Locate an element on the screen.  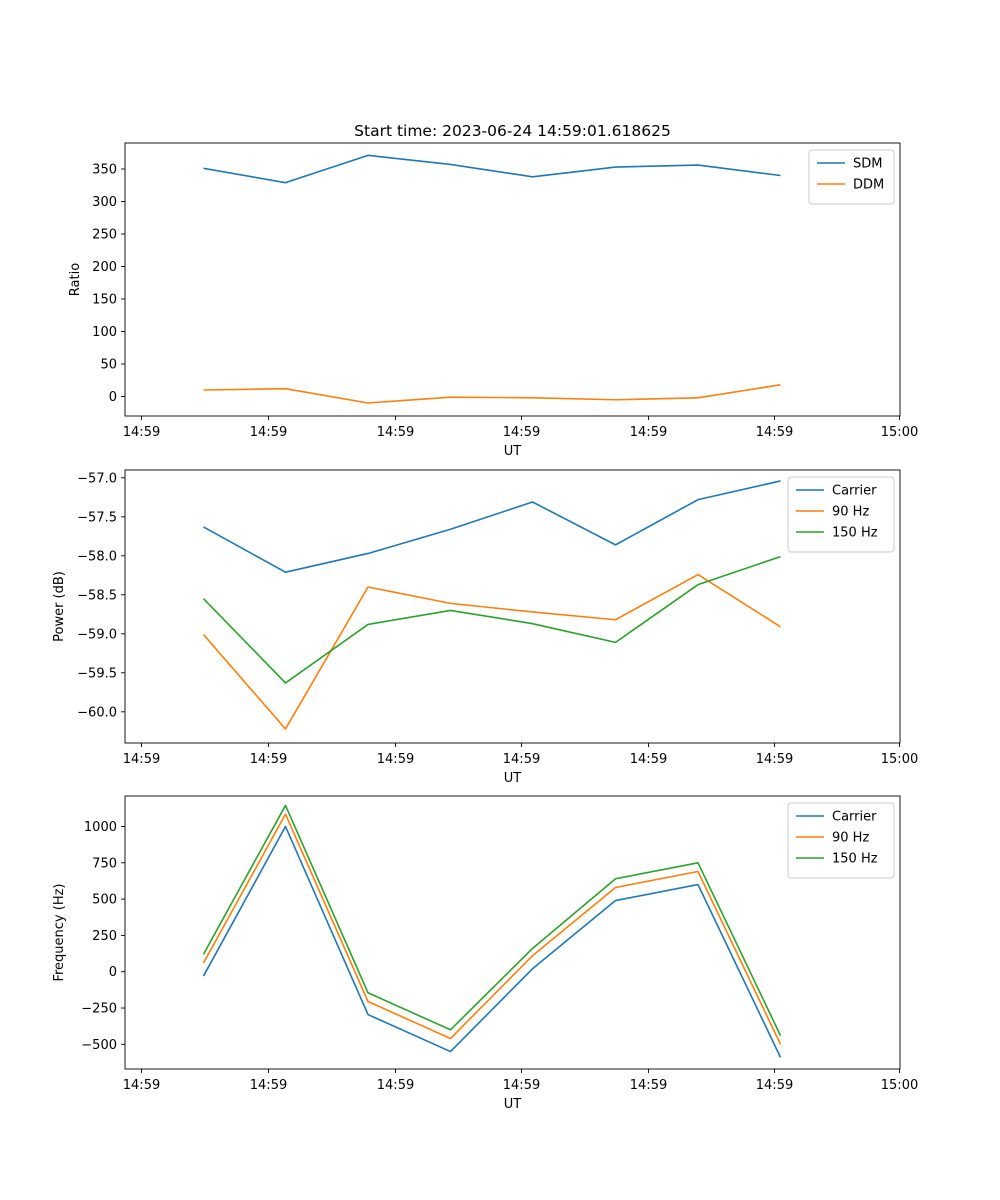
y-axis-label: Ratio is located at coordinates (75, 279).